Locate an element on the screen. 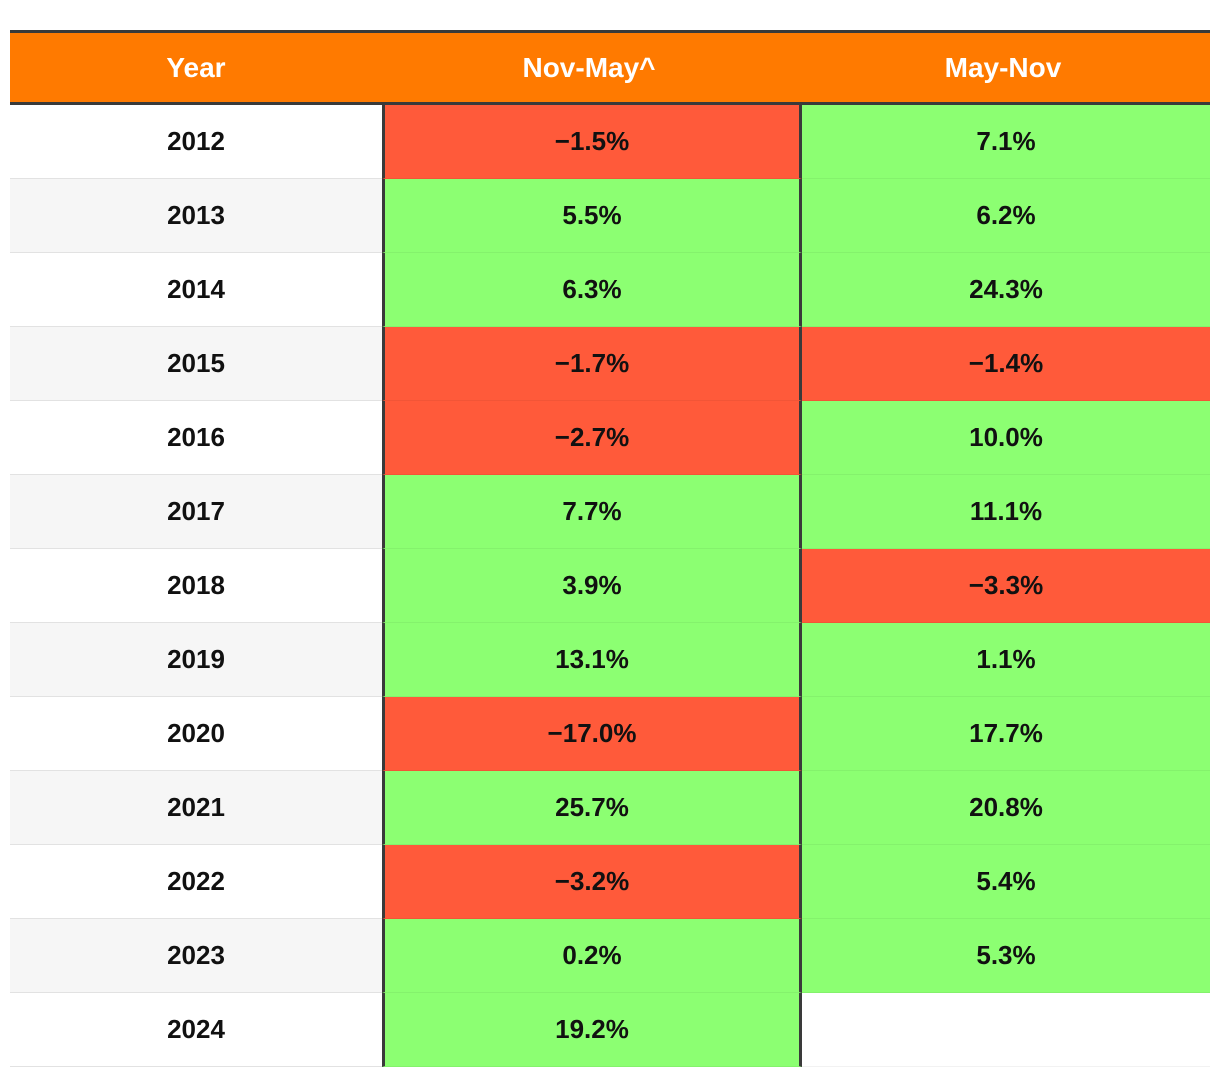  header-year: Year is located at coordinates (196, 67).